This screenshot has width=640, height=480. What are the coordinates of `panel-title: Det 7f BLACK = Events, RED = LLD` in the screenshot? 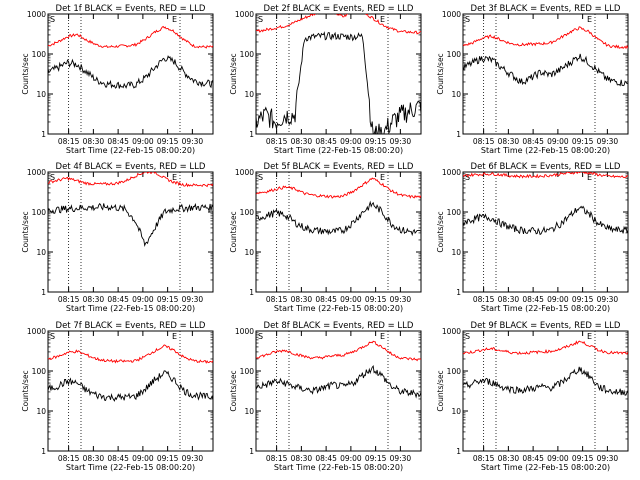 It's located at (131, 326).